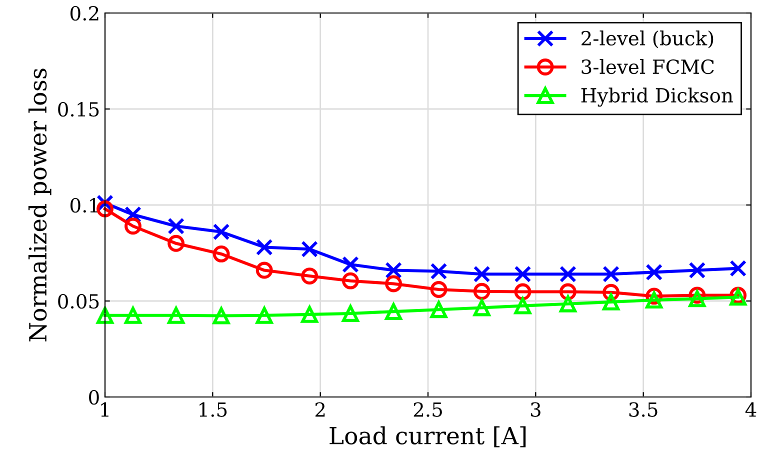 This screenshot has height=475, width=759. Describe the element at coordinates (84, 13) in the screenshot. I see `y-tick-label: 0.2` at that location.